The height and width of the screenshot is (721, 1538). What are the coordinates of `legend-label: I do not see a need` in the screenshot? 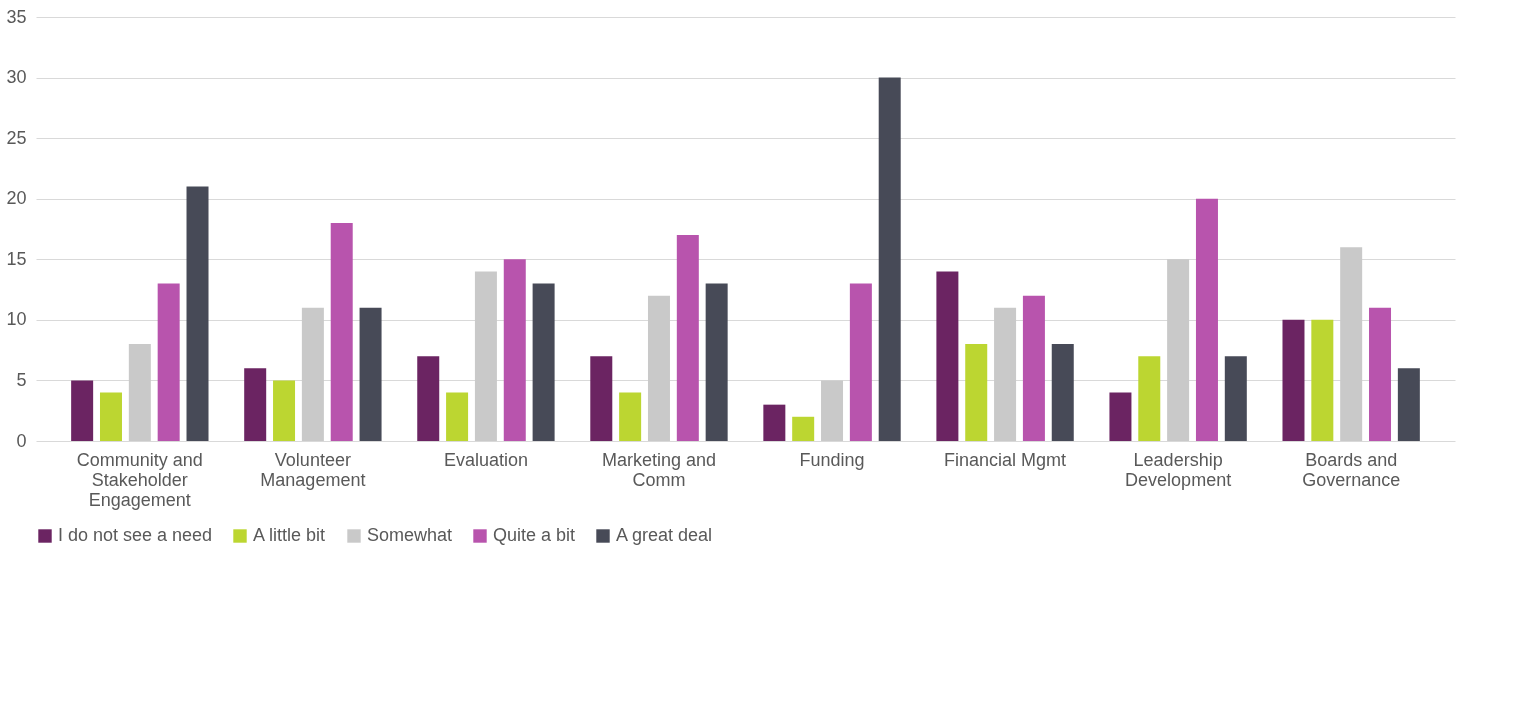 It's located at (135, 535).